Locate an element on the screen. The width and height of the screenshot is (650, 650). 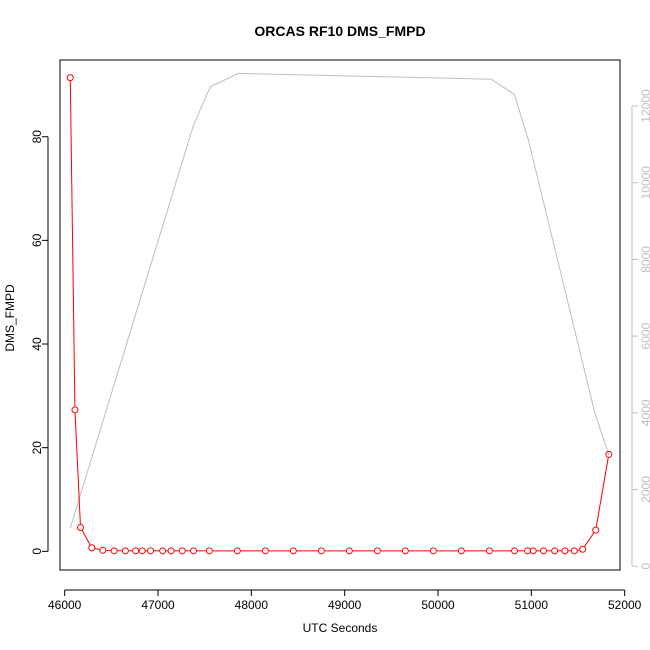
y-tick-label-right: 0 is located at coordinates (644, 566).